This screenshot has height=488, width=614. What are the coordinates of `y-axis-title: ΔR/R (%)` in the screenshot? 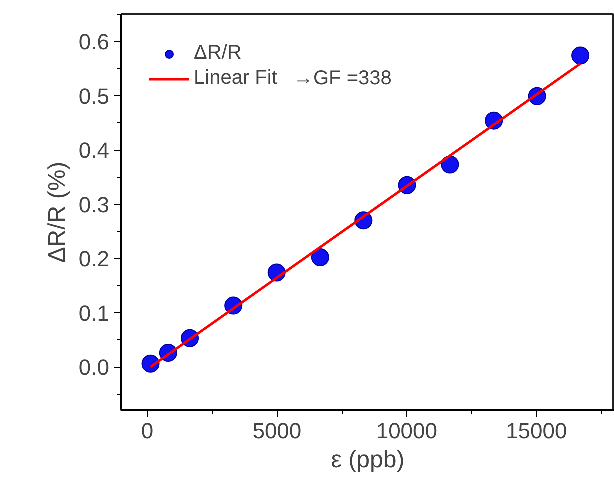 It's located at (57, 213).